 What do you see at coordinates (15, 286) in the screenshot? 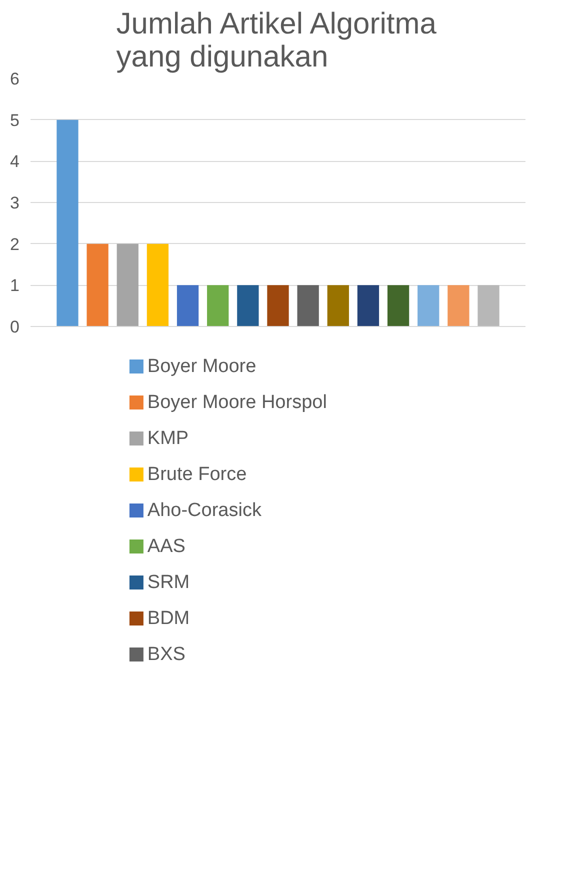
I see `y-tick-label: 1` at bounding box center [15, 286].